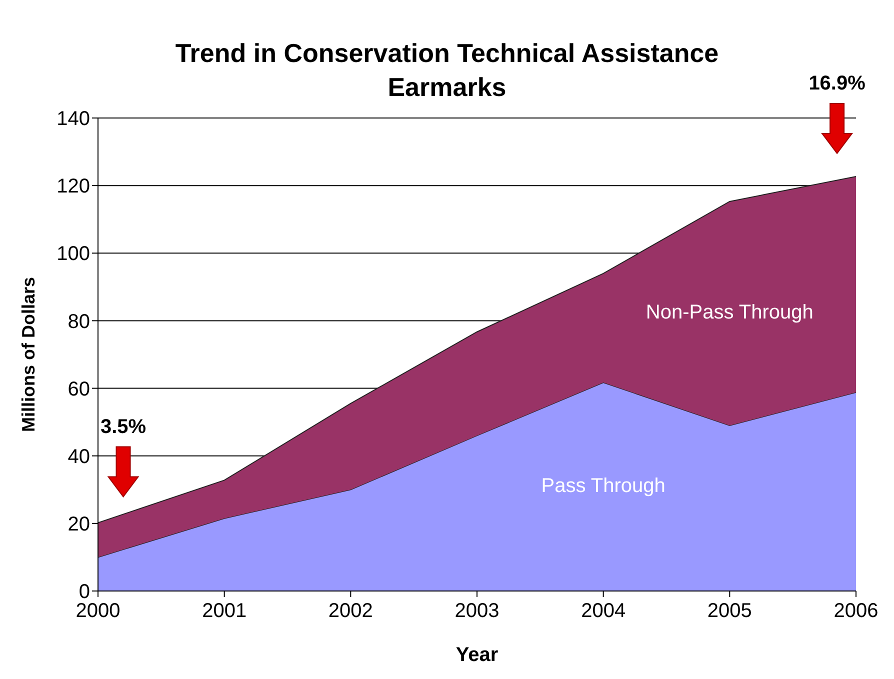 This screenshot has height=679, width=894. Describe the element at coordinates (477, 655) in the screenshot. I see `x-axis-title: Year` at that location.